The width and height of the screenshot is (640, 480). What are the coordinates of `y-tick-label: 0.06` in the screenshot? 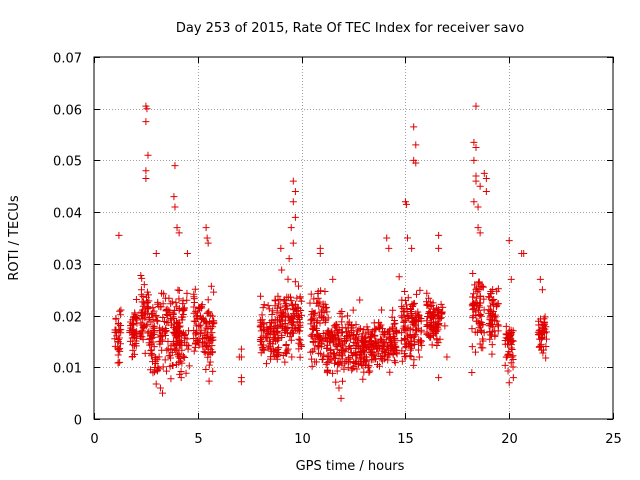 It's located at (67, 111).